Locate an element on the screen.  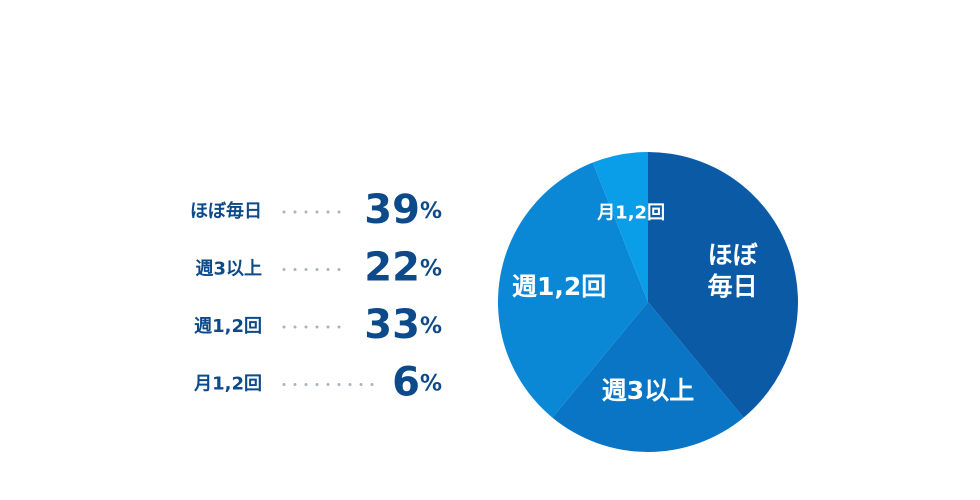
legend-label: 週3以上 is located at coordinates (228, 269).